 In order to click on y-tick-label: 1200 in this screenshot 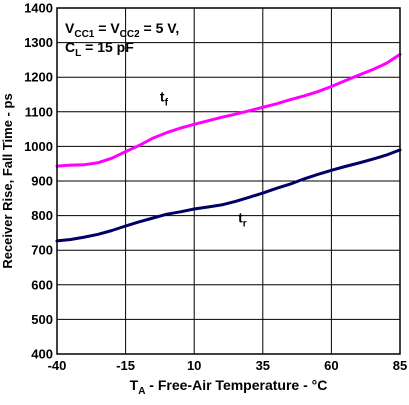, I will do `click(38, 77)`.